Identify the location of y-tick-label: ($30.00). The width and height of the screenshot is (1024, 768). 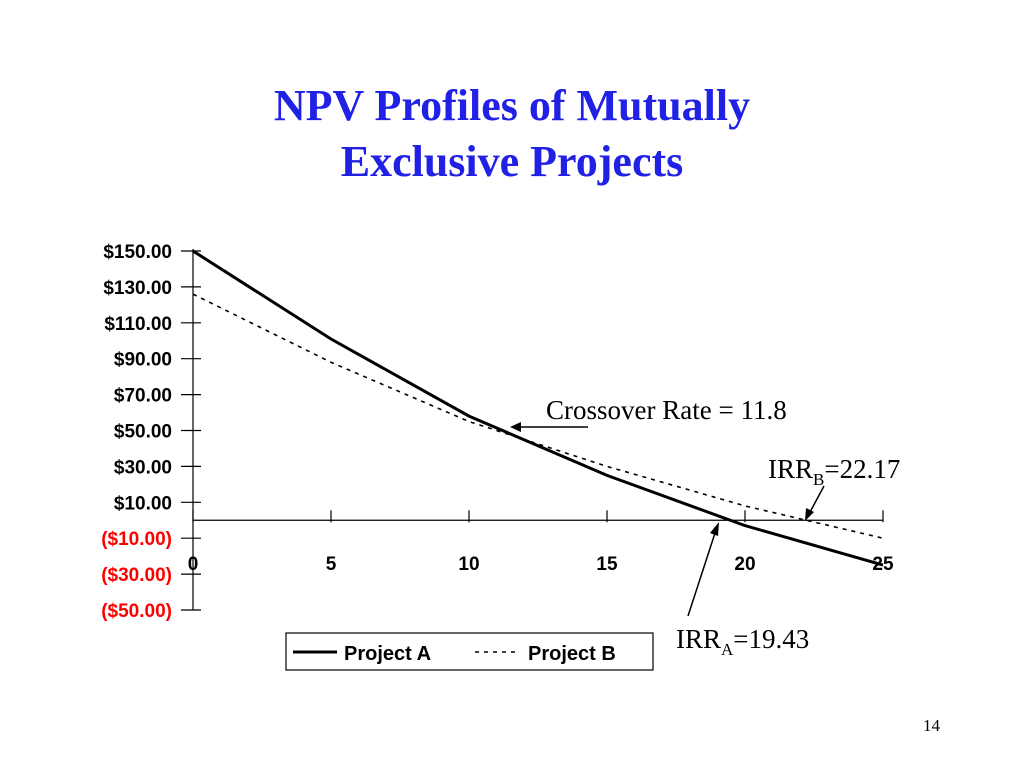
(136, 575).